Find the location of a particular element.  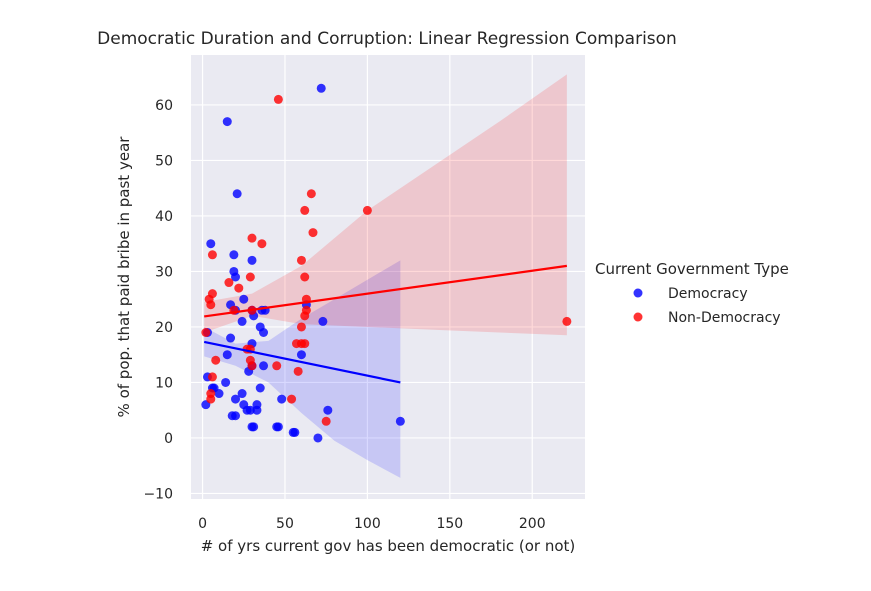

y-tick-label: 60 is located at coordinates (164, 106).